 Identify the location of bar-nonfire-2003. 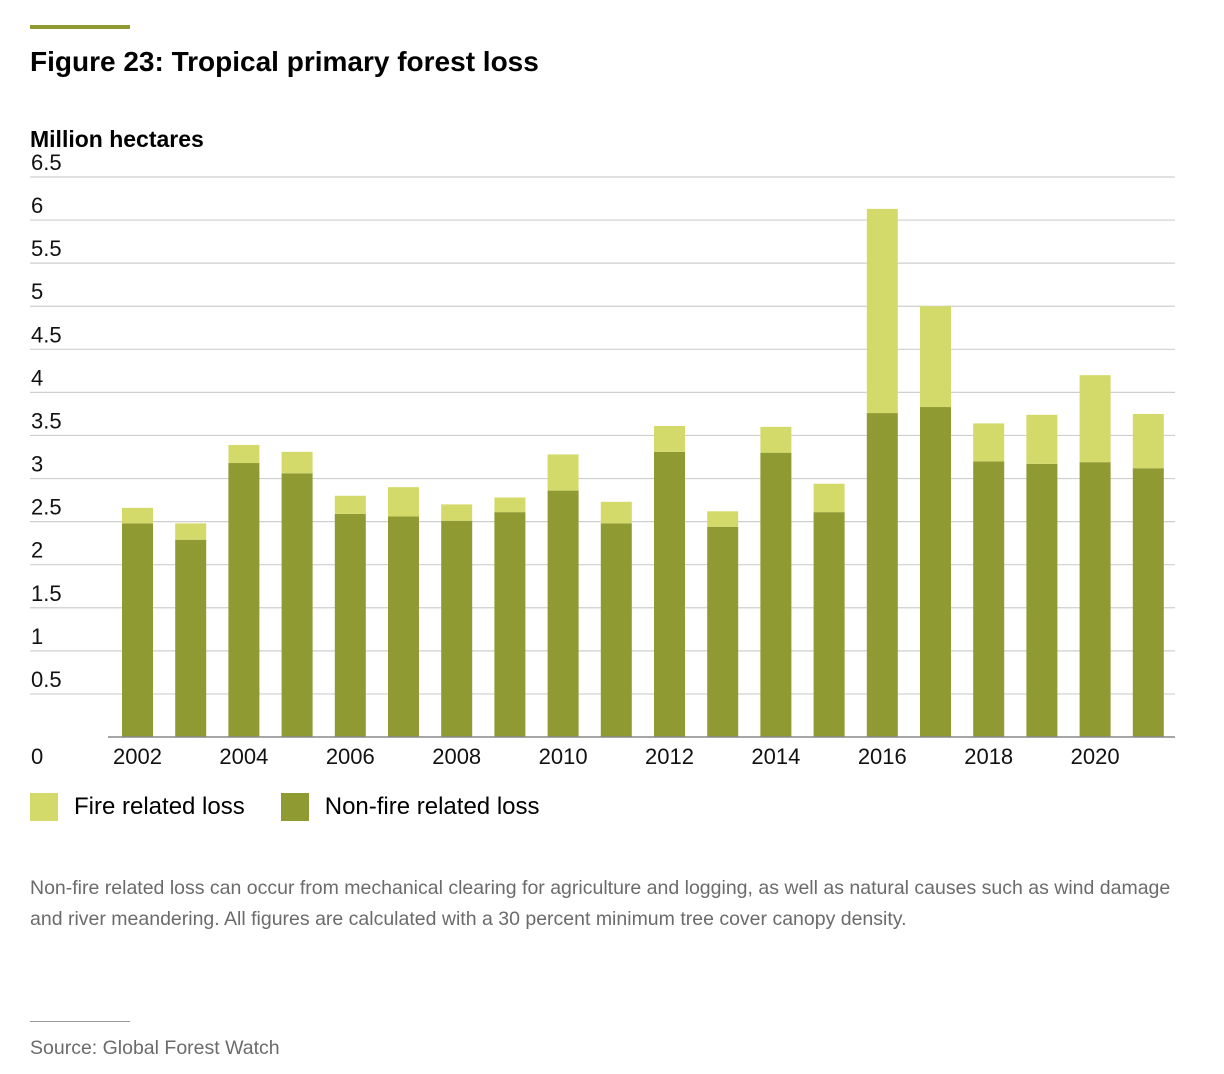
(191, 638).